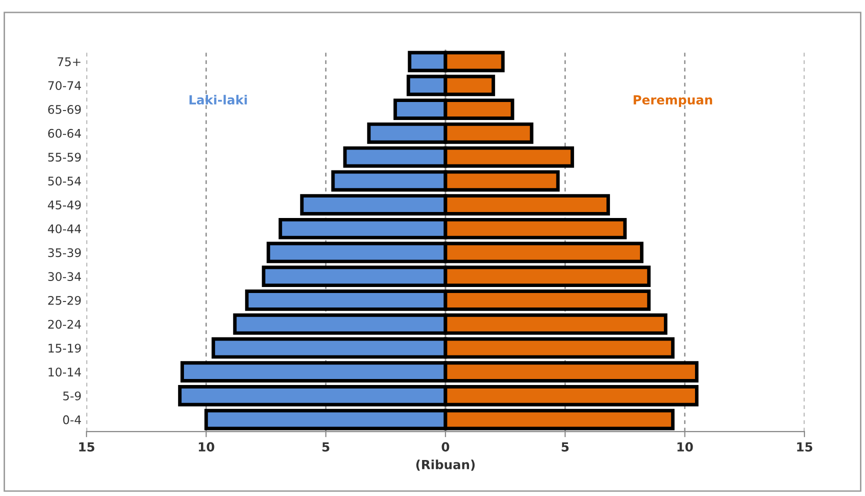  What do you see at coordinates (64, 277) in the screenshot?
I see `y-tick-label: 30-34` at bounding box center [64, 277].